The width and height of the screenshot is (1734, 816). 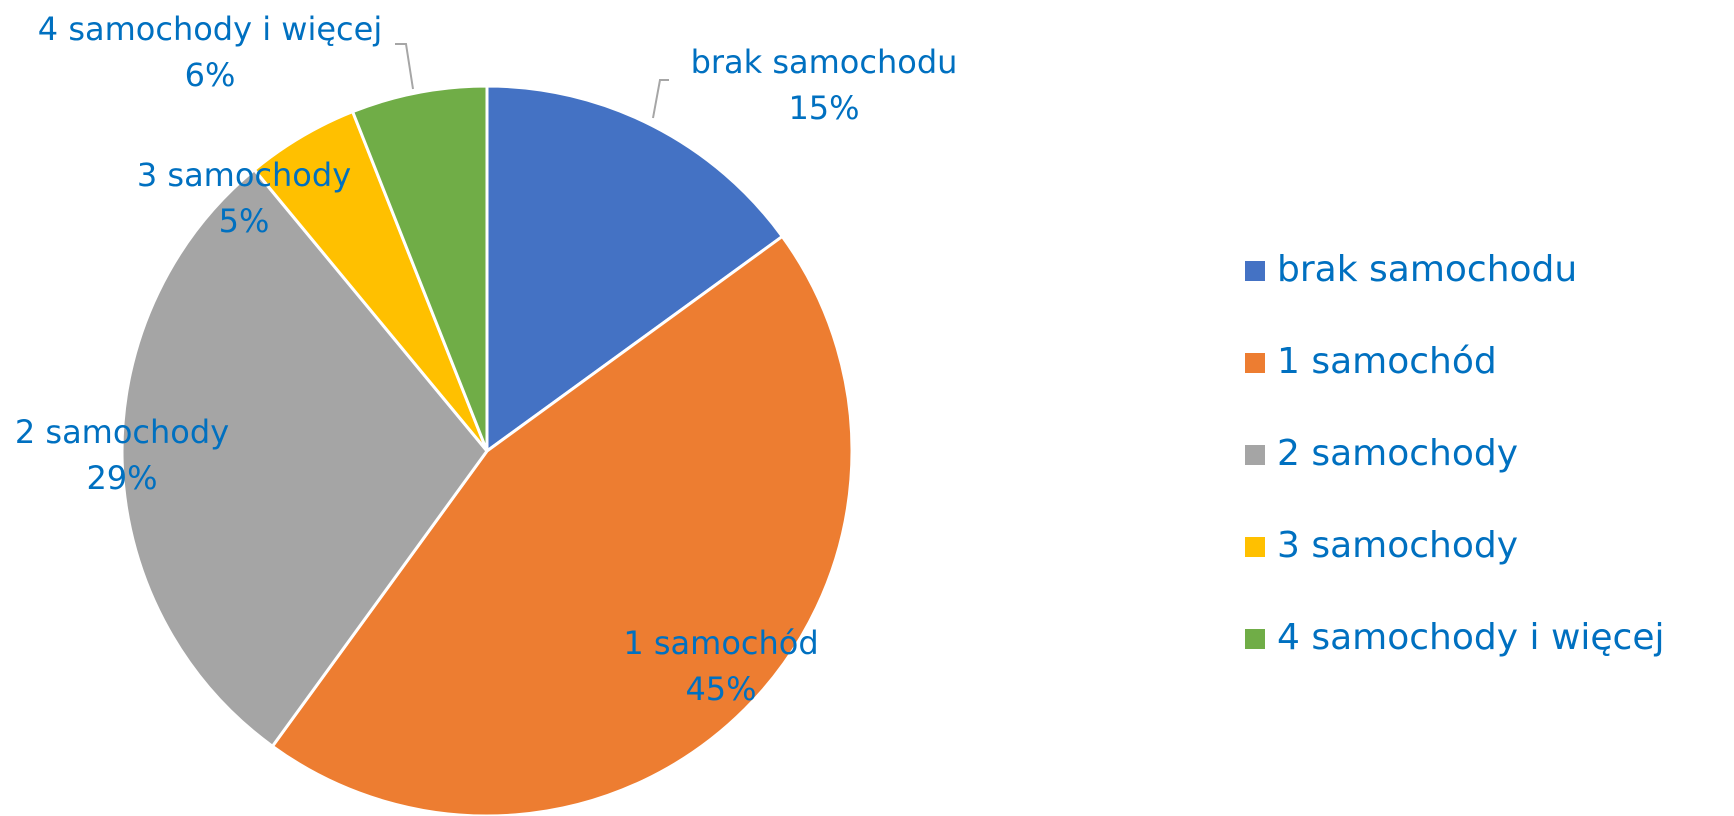 What do you see at coordinates (210, 29) in the screenshot?
I see `data-label-name: 4 samochody i więcej` at bounding box center [210, 29].